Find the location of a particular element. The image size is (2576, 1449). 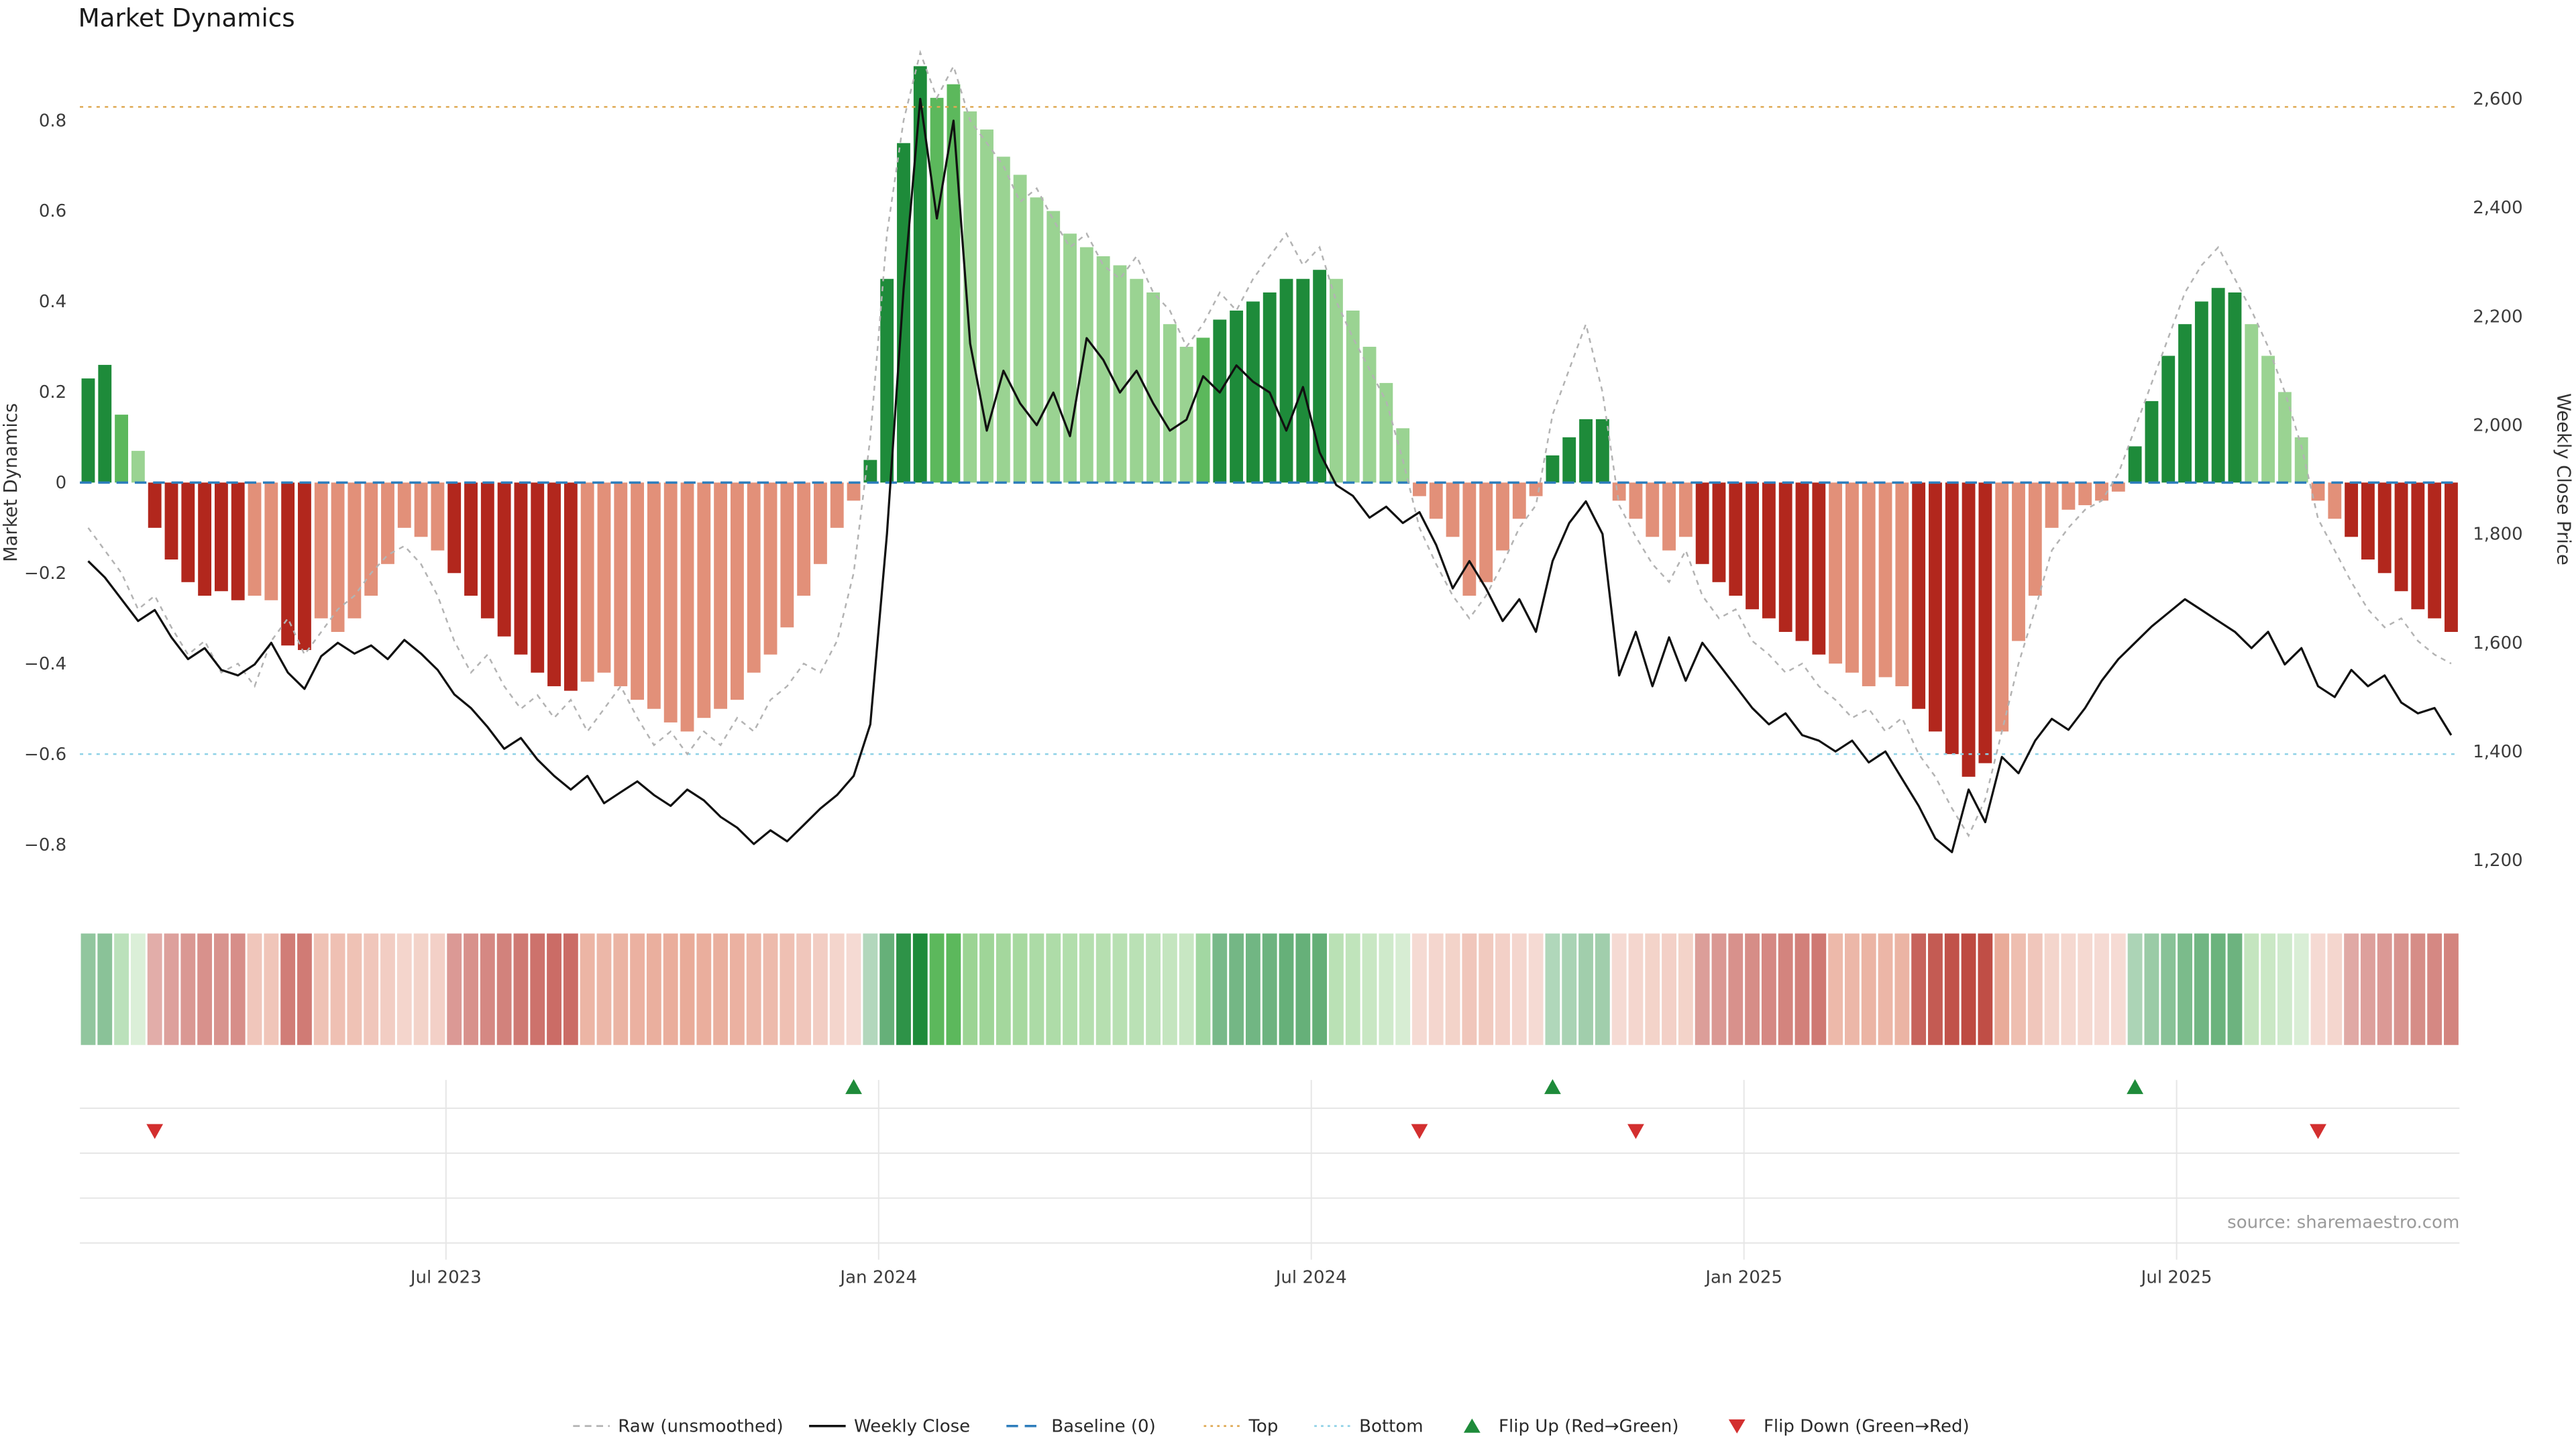

legend-flip-up-icon is located at coordinates (1472, 1425).